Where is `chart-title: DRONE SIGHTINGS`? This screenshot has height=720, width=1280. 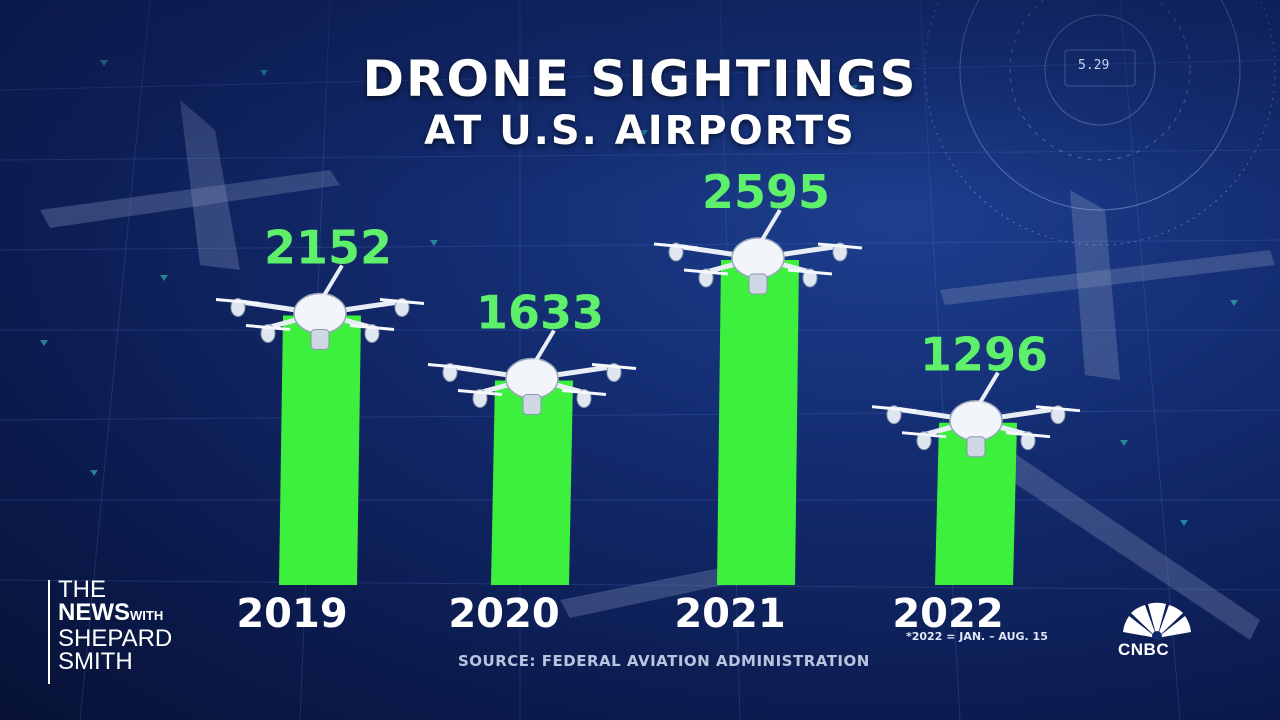
chart-title: DRONE SIGHTINGS is located at coordinates (640, 79).